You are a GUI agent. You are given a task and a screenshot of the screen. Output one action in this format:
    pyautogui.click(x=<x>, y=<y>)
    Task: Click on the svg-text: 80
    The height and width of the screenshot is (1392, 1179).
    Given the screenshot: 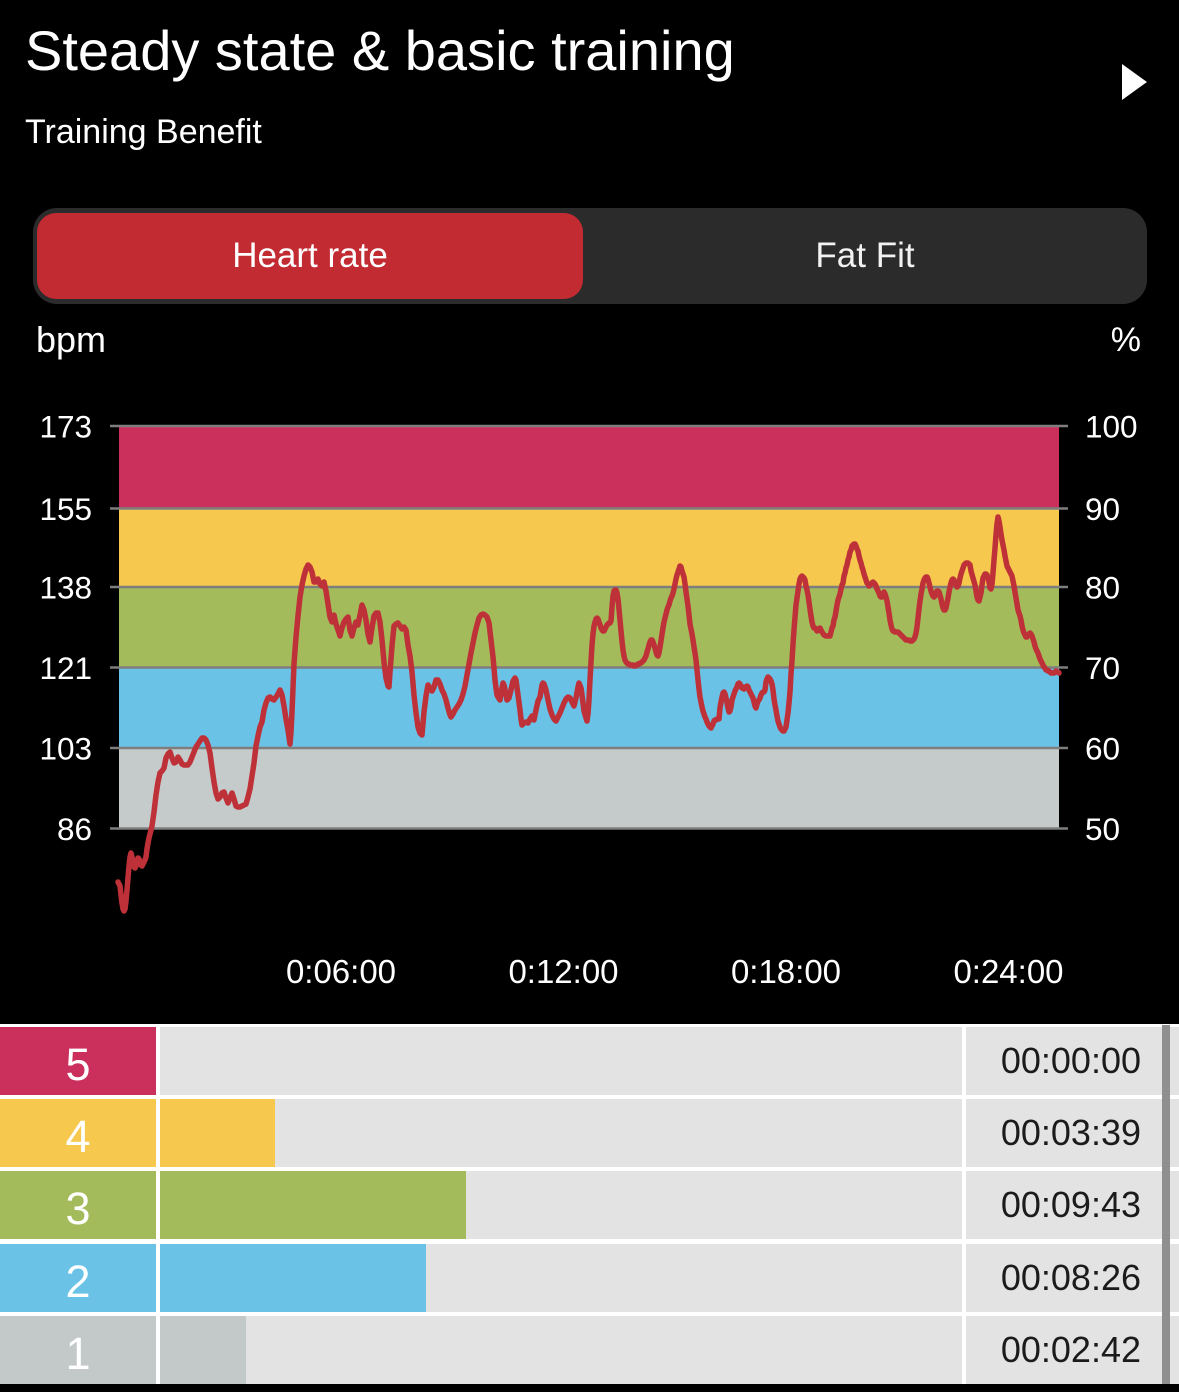 What is the action you would take?
    pyautogui.click(x=1102, y=588)
    